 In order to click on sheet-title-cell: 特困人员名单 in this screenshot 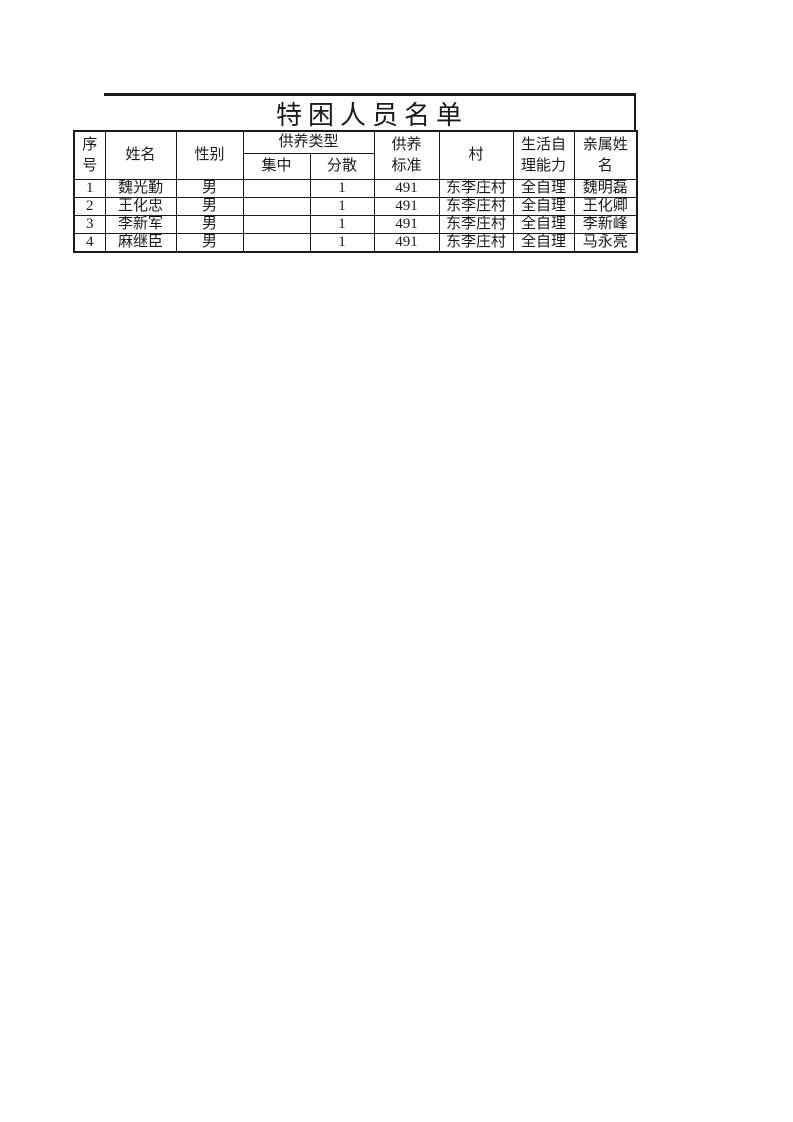, I will do `click(370, 111)`.